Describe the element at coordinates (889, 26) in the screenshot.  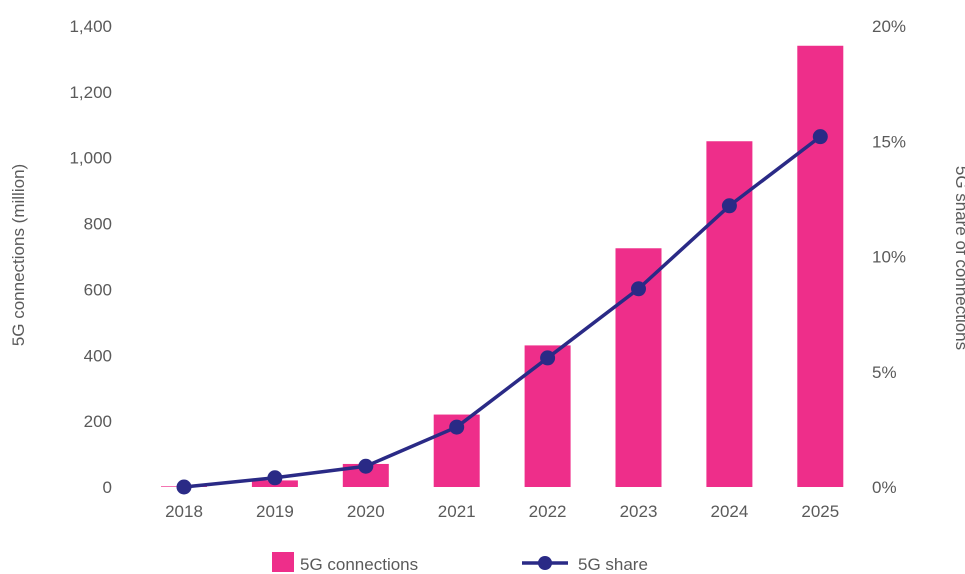
I see `right-tick-label: 20%` at that location.